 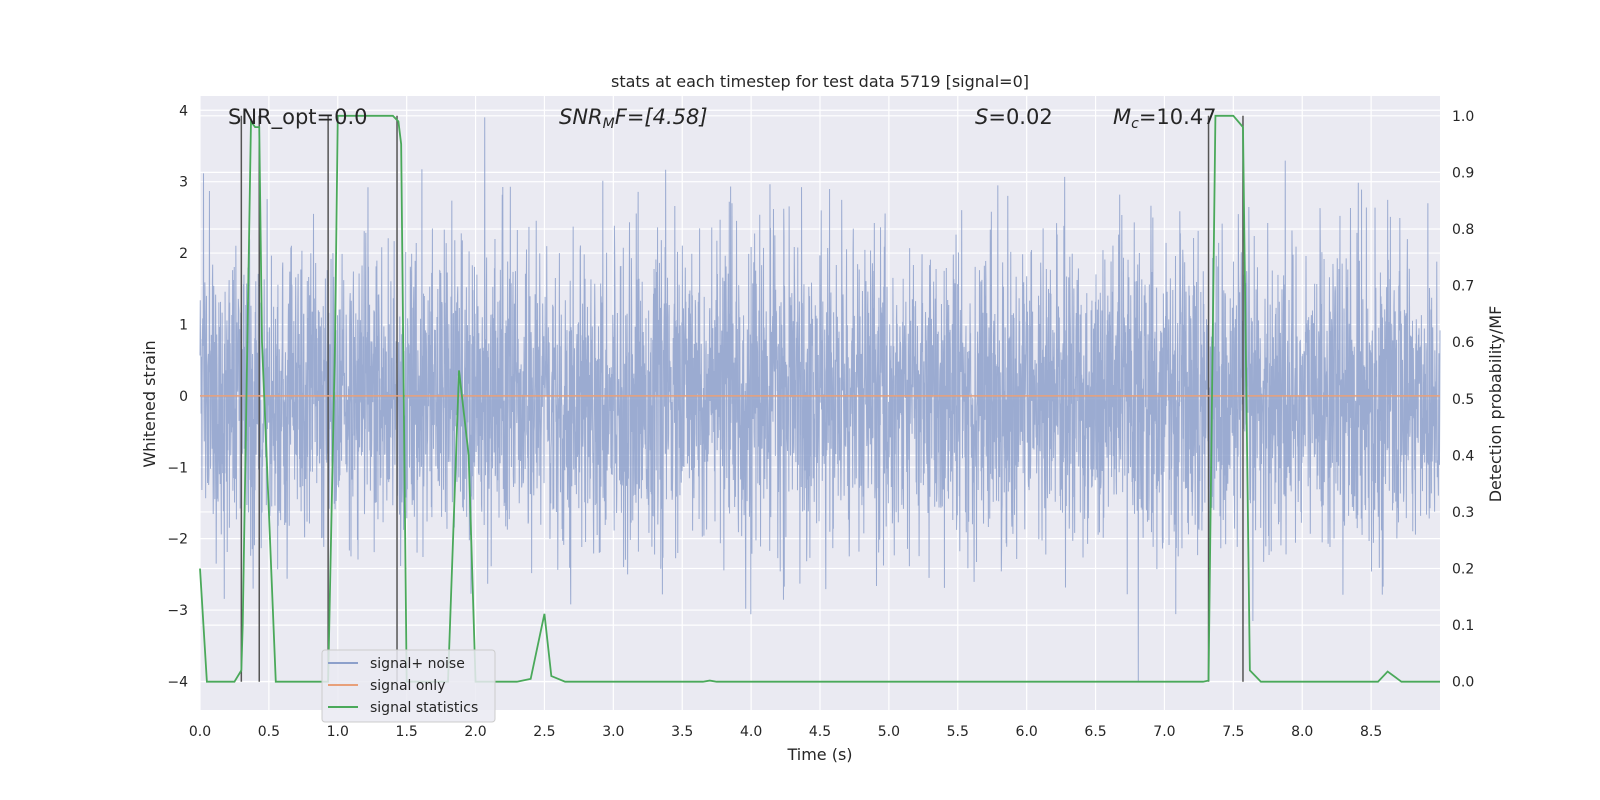 I want to click on x-tick-label-0: 0.0, so click(x=200, y=732).